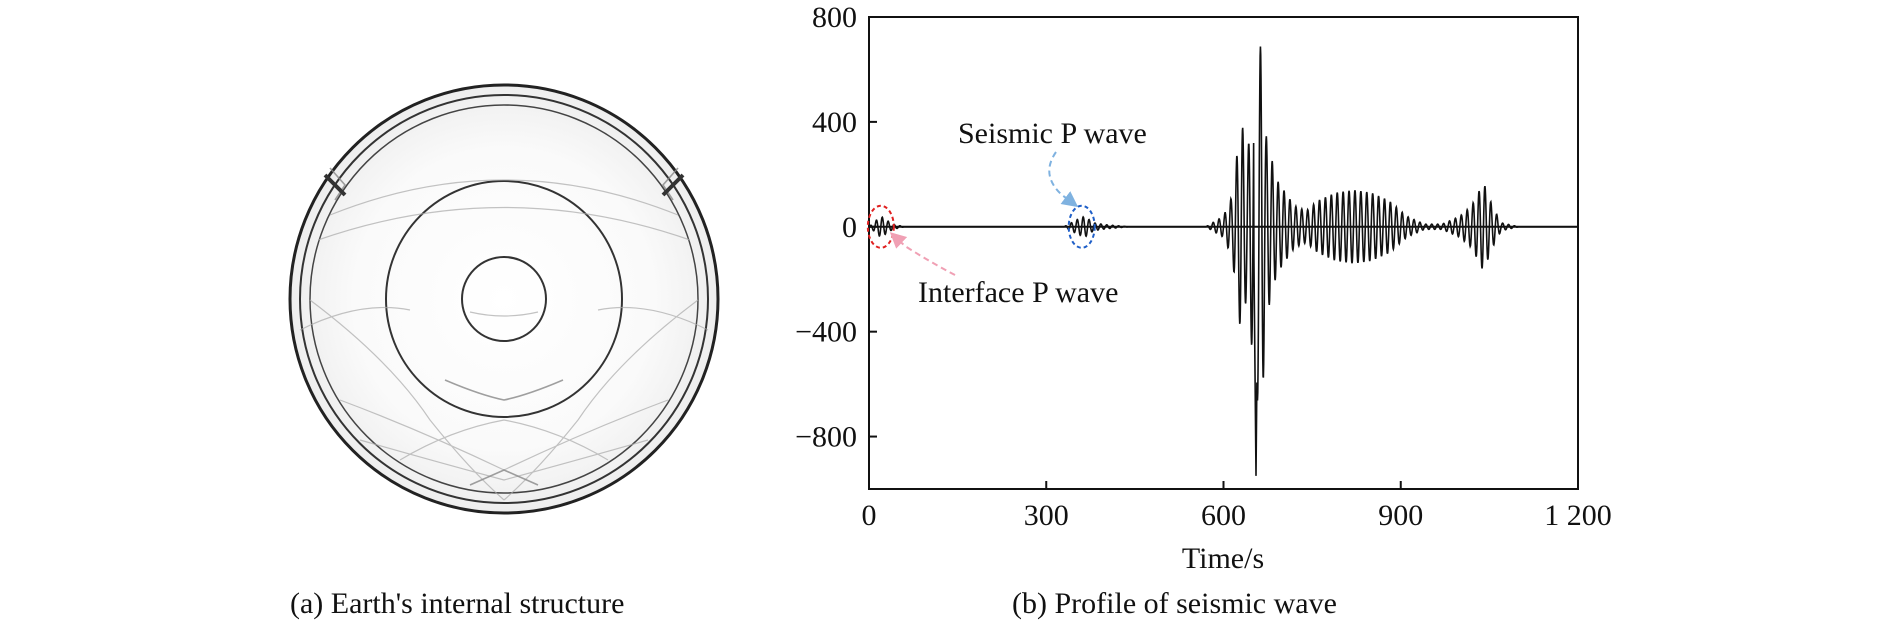 This screenshot has width=1890, height=626. What do you see at coordinates (457, 603) in the screenshot?
I see `panel-a-caption: (a) Earth's internal structure` at bounding box center [457, 603].